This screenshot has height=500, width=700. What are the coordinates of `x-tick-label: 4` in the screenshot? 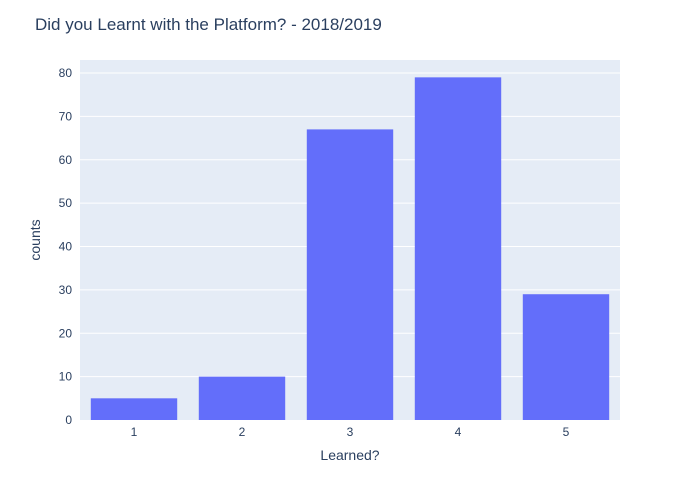 It's located at (458, 432).